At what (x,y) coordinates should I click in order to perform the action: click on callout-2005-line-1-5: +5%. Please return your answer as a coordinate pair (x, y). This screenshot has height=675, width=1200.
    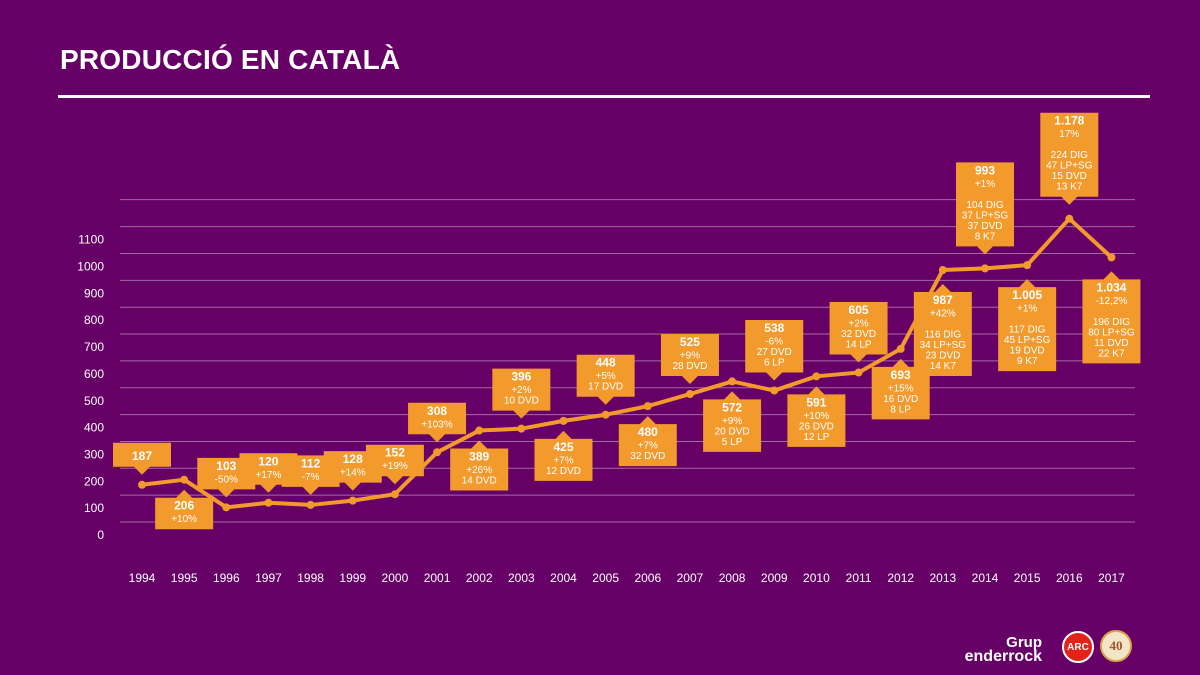
    Looking at the image, I should click on (606, 376).